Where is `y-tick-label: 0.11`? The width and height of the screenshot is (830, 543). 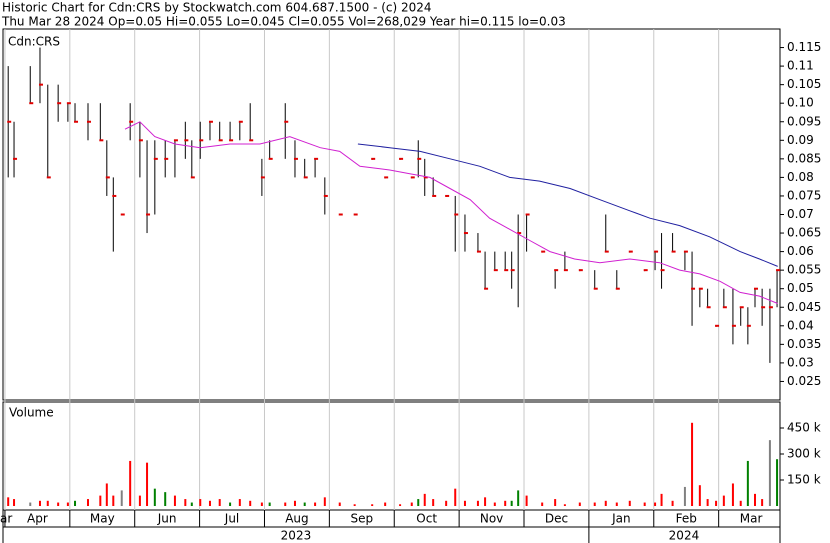 y-tick-label: 0.11 is located at coordinates (800, 66).